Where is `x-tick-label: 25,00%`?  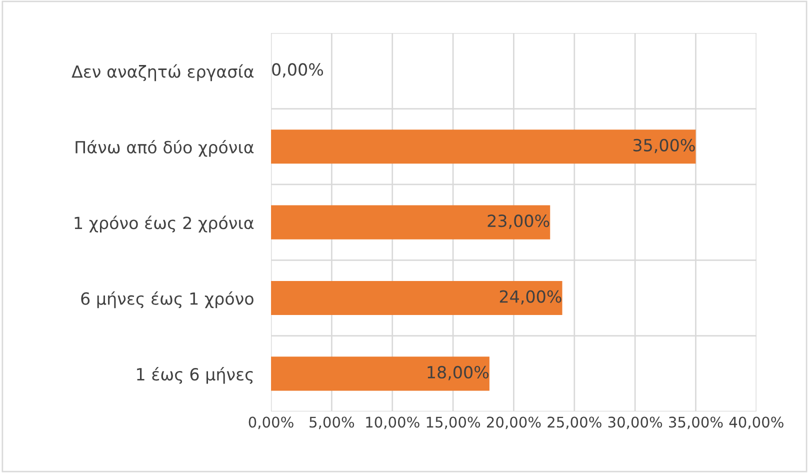 x-tick-label: 25,00% is located at coordinates (575, 423).